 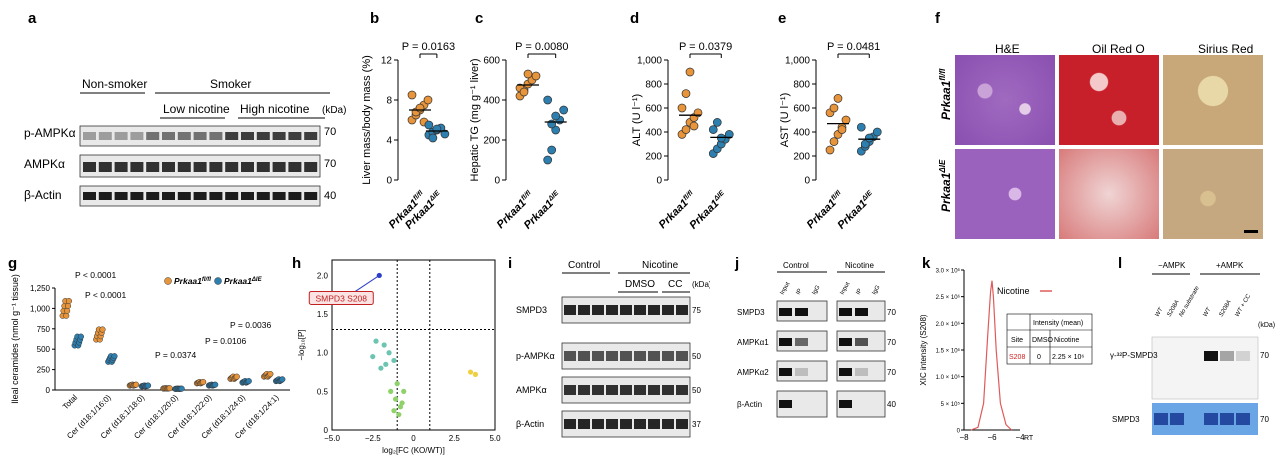 I want to click on f-oil-die-image, so click(x=1109, y=194).